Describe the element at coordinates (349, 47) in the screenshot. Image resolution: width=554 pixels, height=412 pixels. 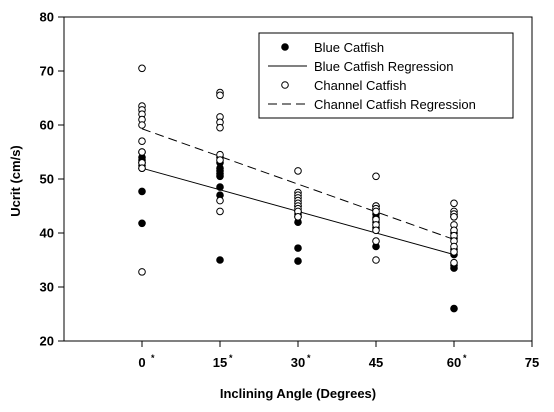
I see `legend-label: Blue Catfish` at that location.